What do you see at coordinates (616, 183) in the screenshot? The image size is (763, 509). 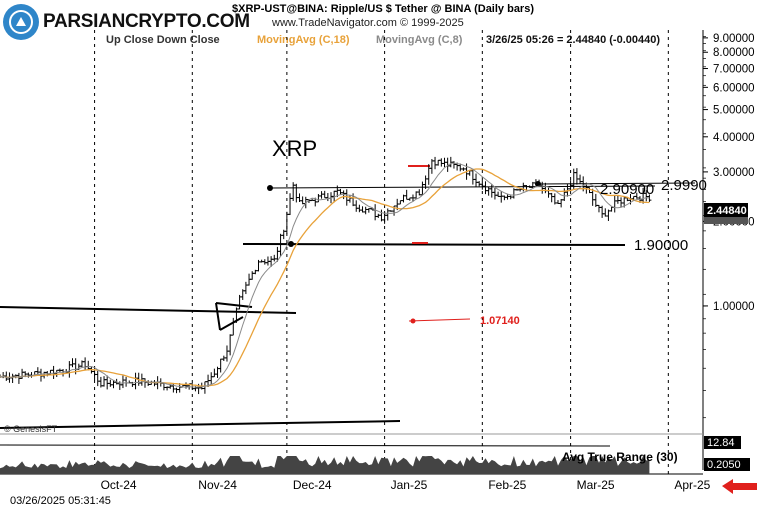 I see `high-line` at bounding box center [616, 183].